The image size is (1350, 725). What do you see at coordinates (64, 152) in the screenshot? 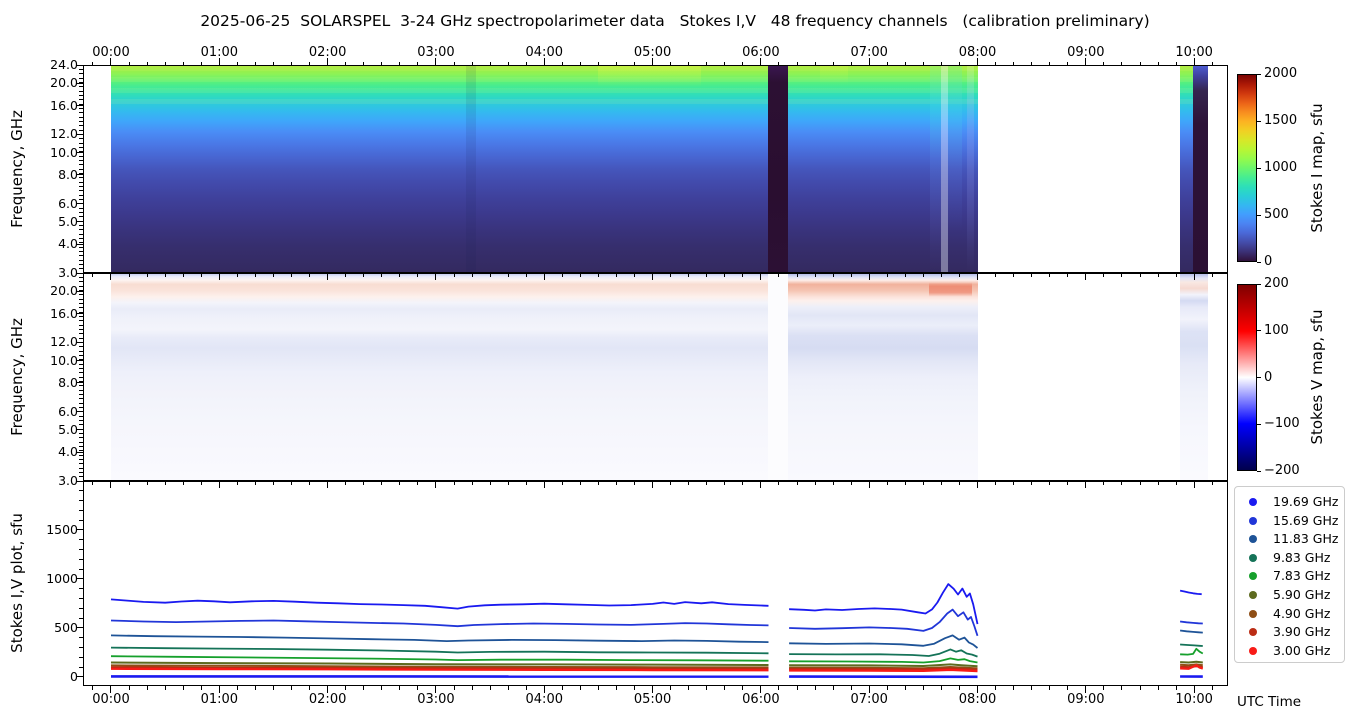
I see `freq-tick-label: 10.0` at bounding box center [64, 152].